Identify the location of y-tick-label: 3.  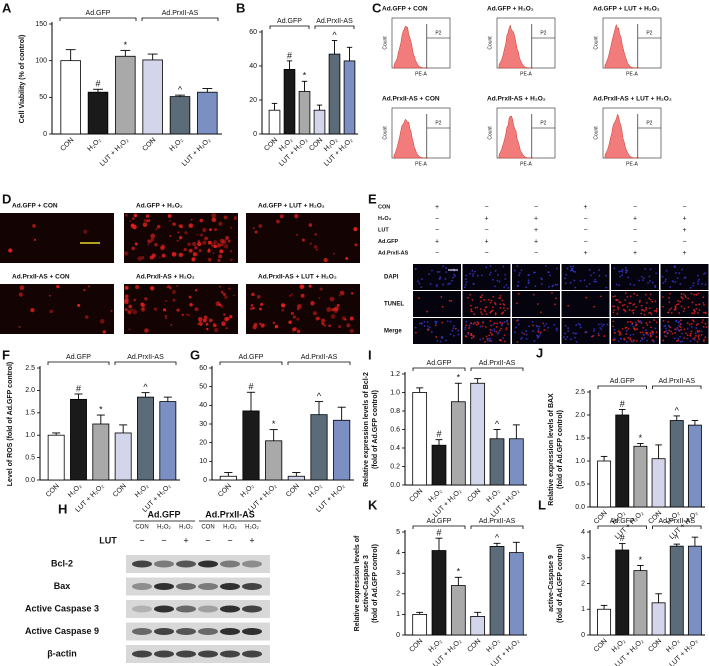
(583, 558).